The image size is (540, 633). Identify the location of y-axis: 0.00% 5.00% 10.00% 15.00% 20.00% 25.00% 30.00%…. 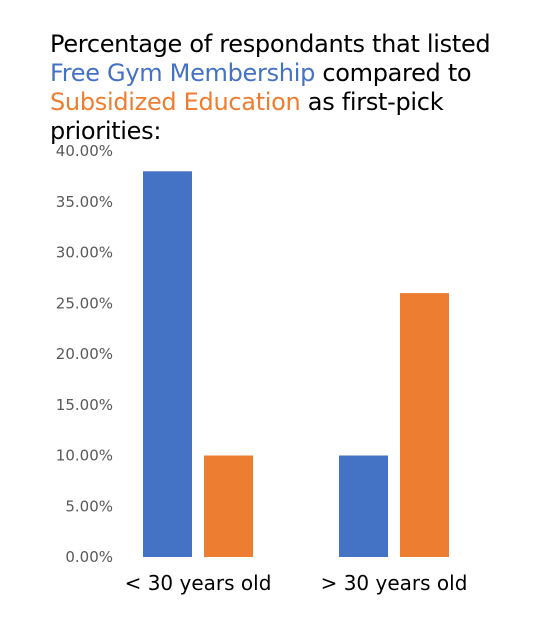
(84, 354).